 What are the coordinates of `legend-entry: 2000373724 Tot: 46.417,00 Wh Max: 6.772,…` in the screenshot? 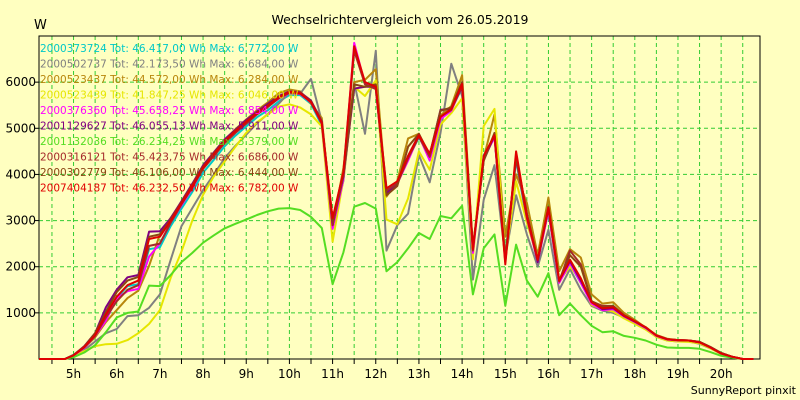 It's located at (169, 49).